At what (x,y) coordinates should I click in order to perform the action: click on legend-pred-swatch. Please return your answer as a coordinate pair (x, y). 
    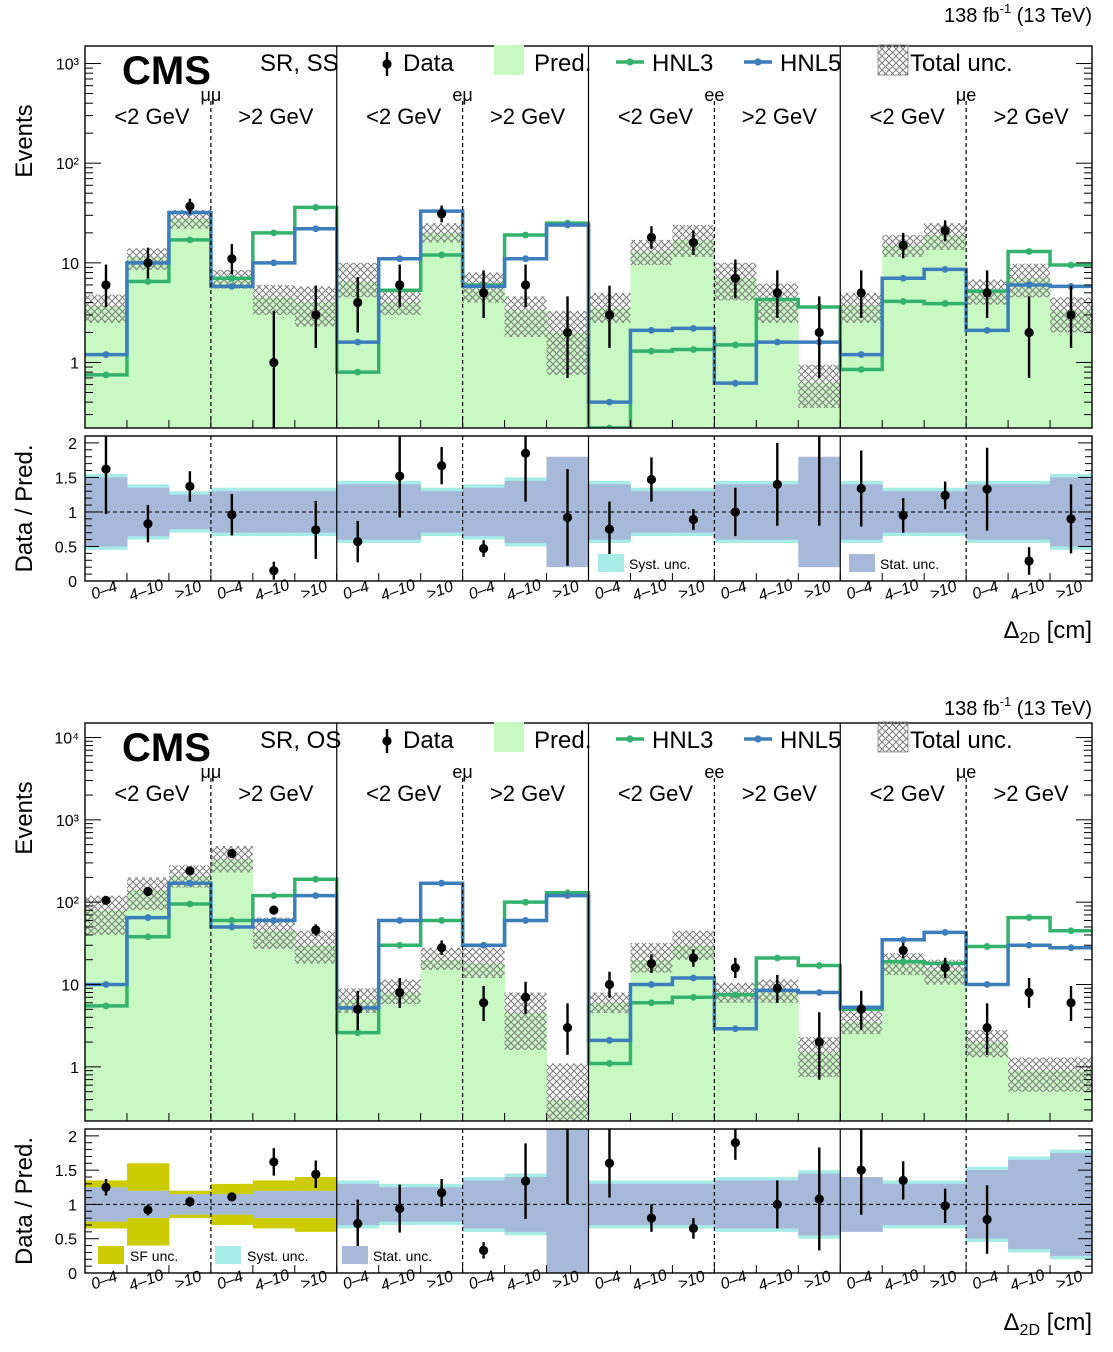
    Looking at the image, I should click on (509, 737).